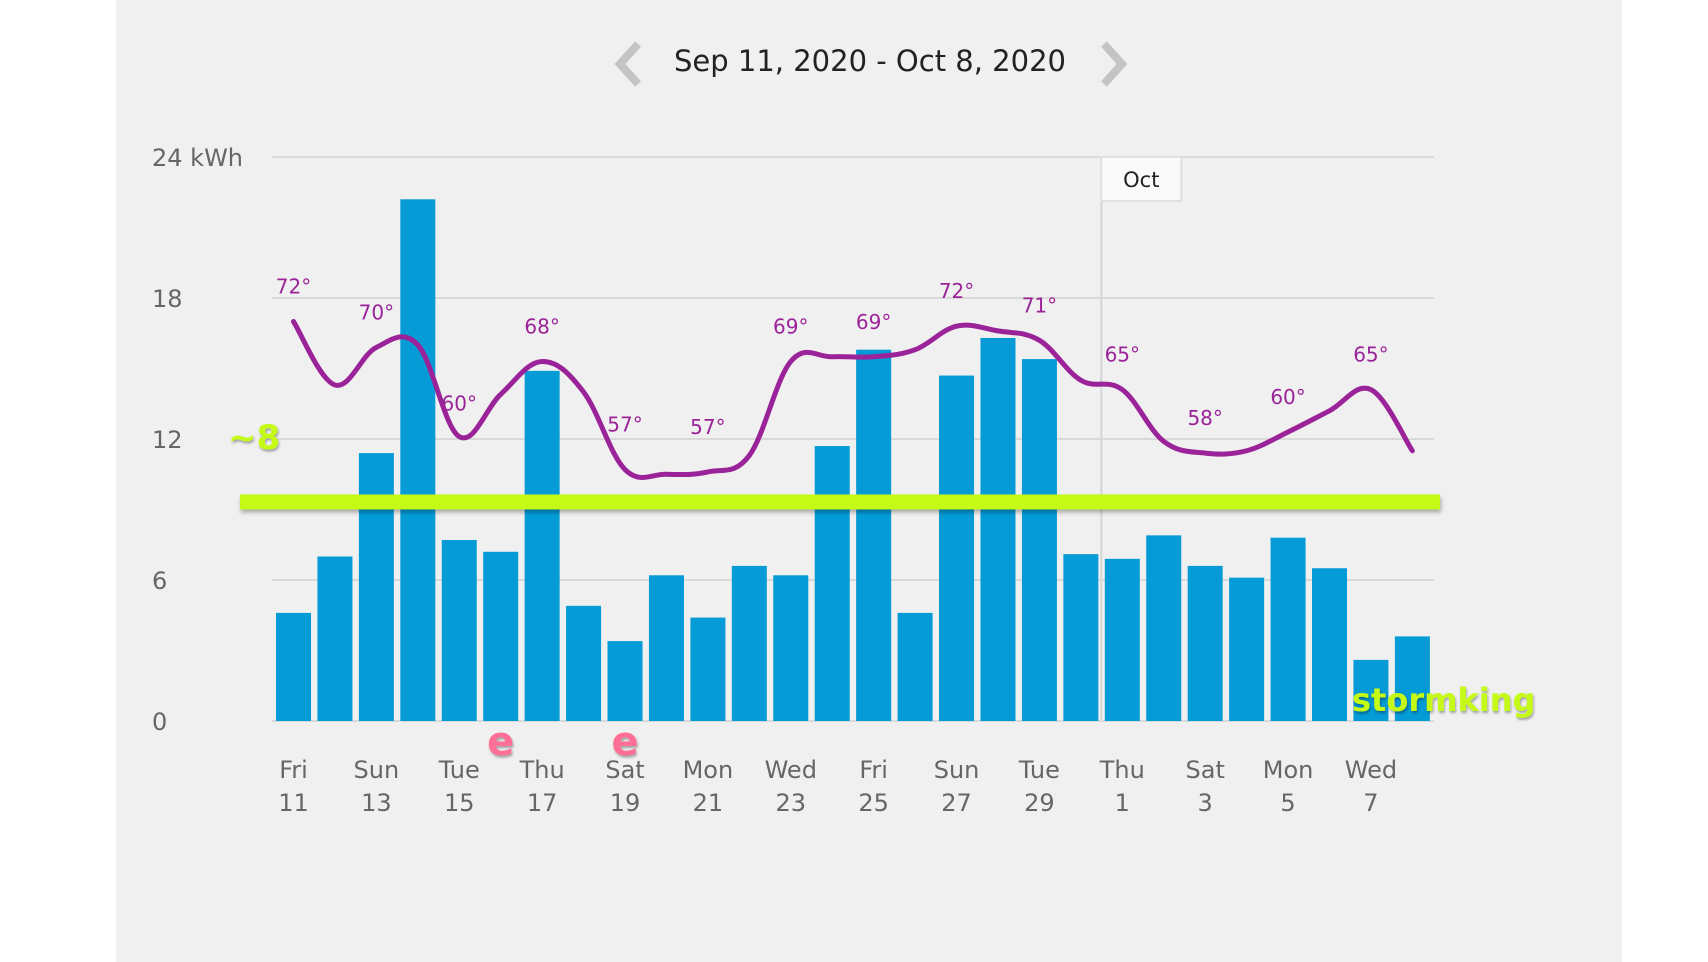 The height and width of the screenshot is (962, 1708). Describe the element at coordinates (376, 312) in the screenshot. I see `temperature-label: 70°` at that location.